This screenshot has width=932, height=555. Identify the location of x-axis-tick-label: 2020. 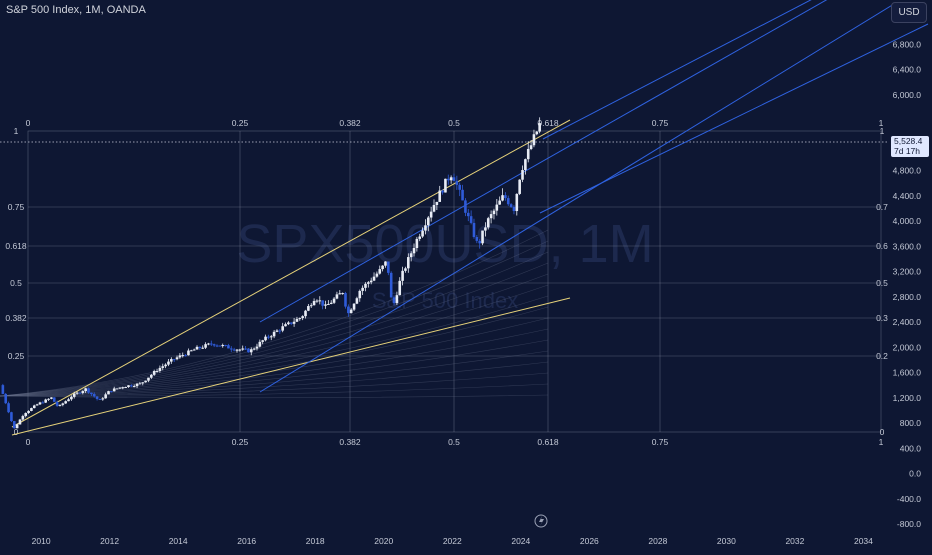
(383, 541).